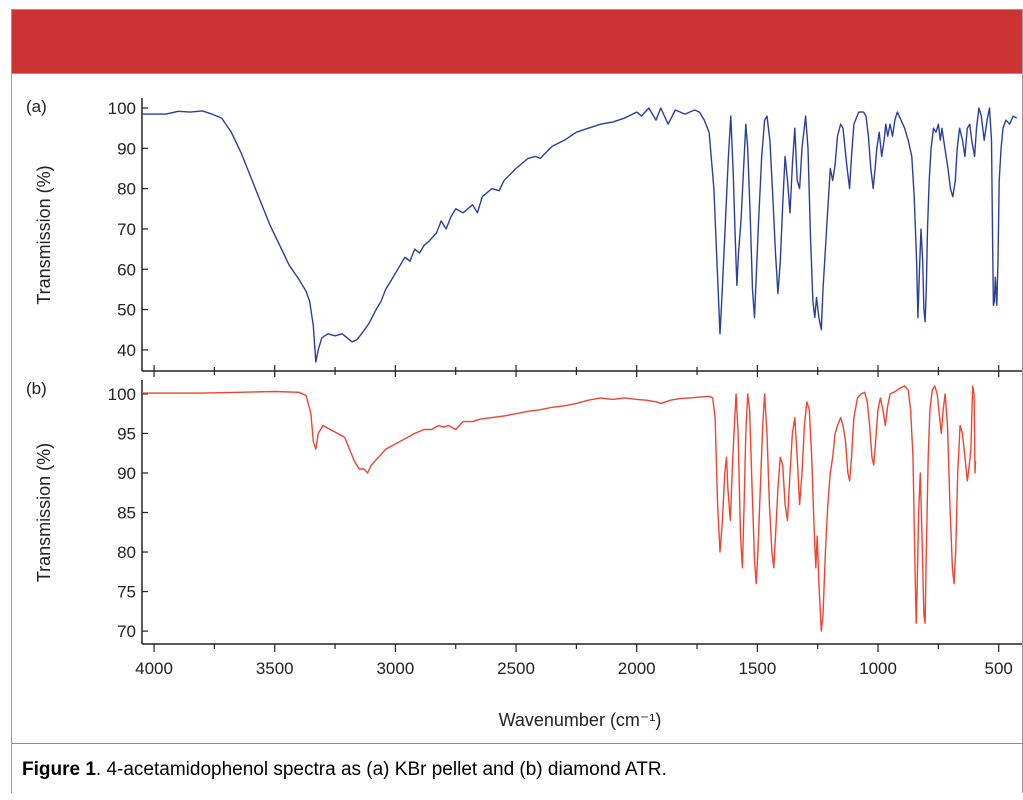 The width and height of the screenshot is (1023, 800). I want to click on y-tick-label-a: 80, so click(126, 189).